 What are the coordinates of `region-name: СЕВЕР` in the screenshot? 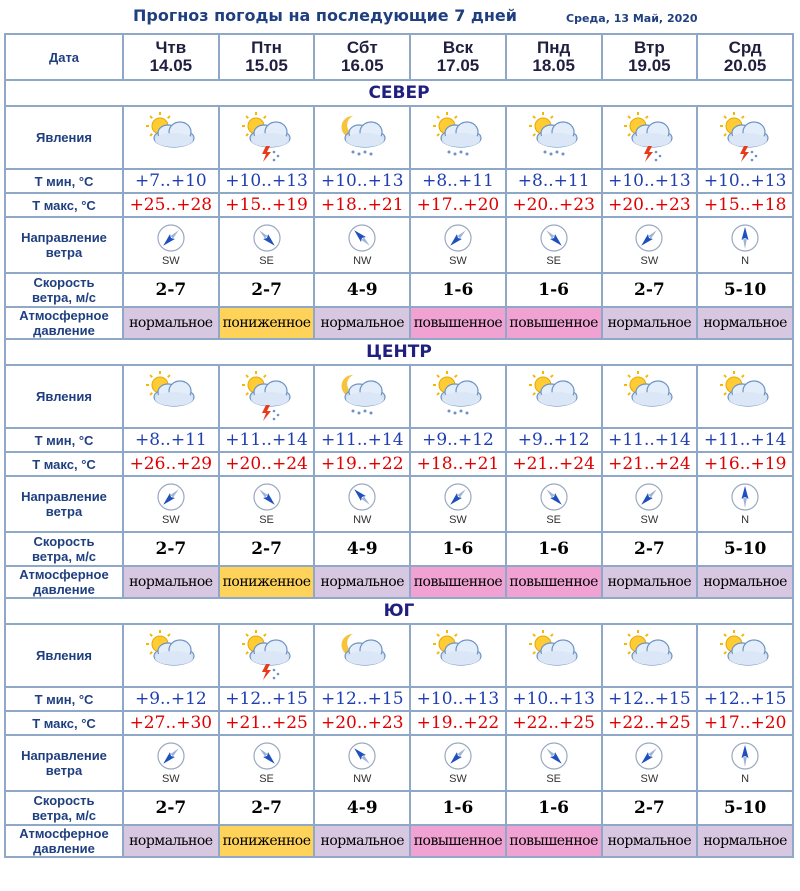 It's located at (399, 93).